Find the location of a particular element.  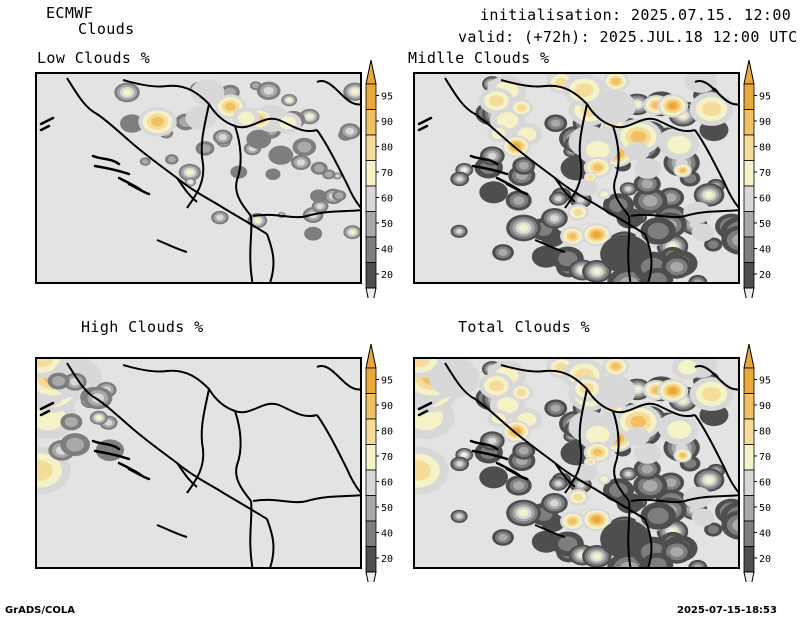

product-label: Clouds is located at coordinates (106, 29).